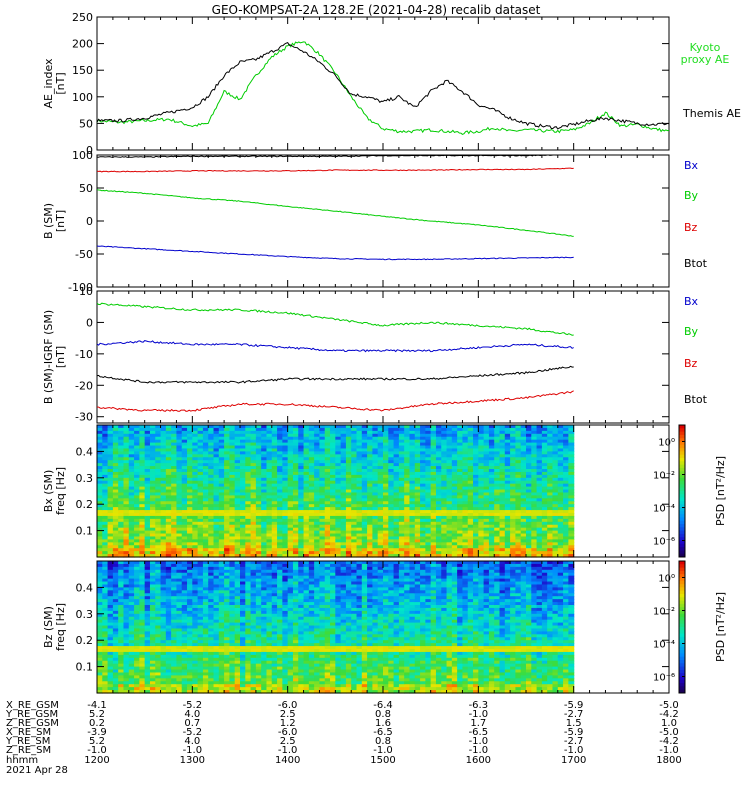 Image resolution: width=750 pixels, height=800 pixels. What do you see at coordinates (85, 504) in the screenshot?
I see `y-tick-label: 0.2` at bounding box center [85, 504].